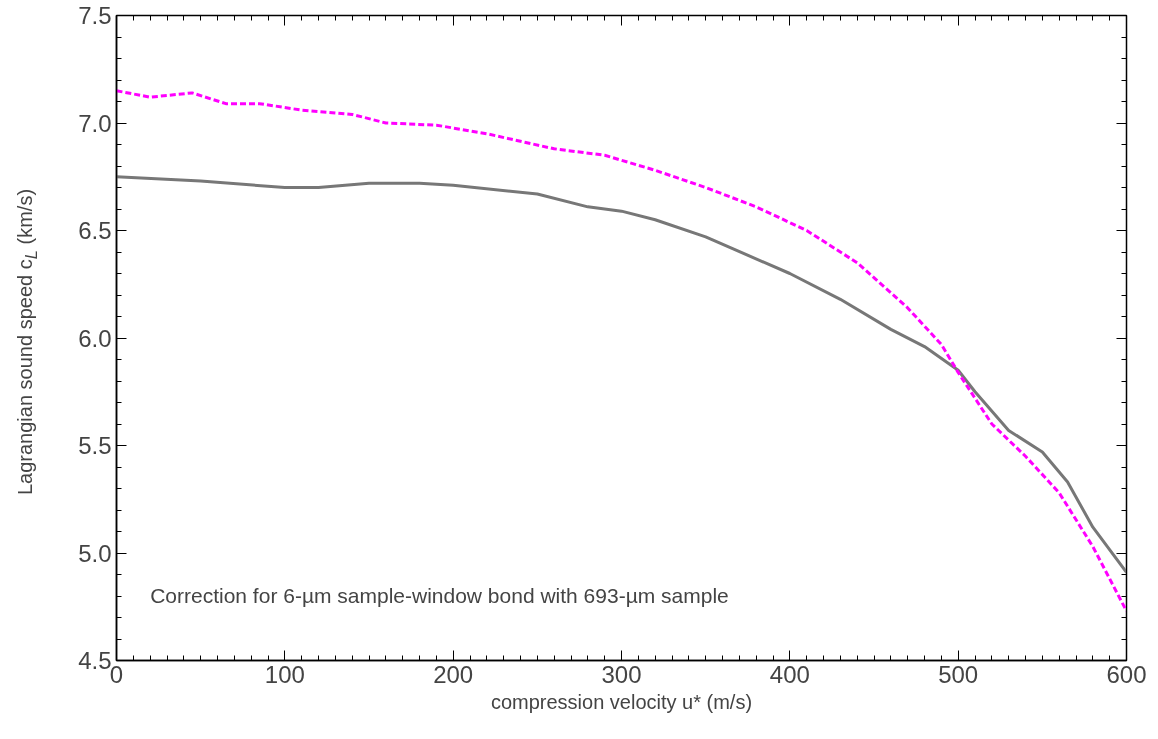  I want to click on y-tick-label: 4.5, so click(95, 660).